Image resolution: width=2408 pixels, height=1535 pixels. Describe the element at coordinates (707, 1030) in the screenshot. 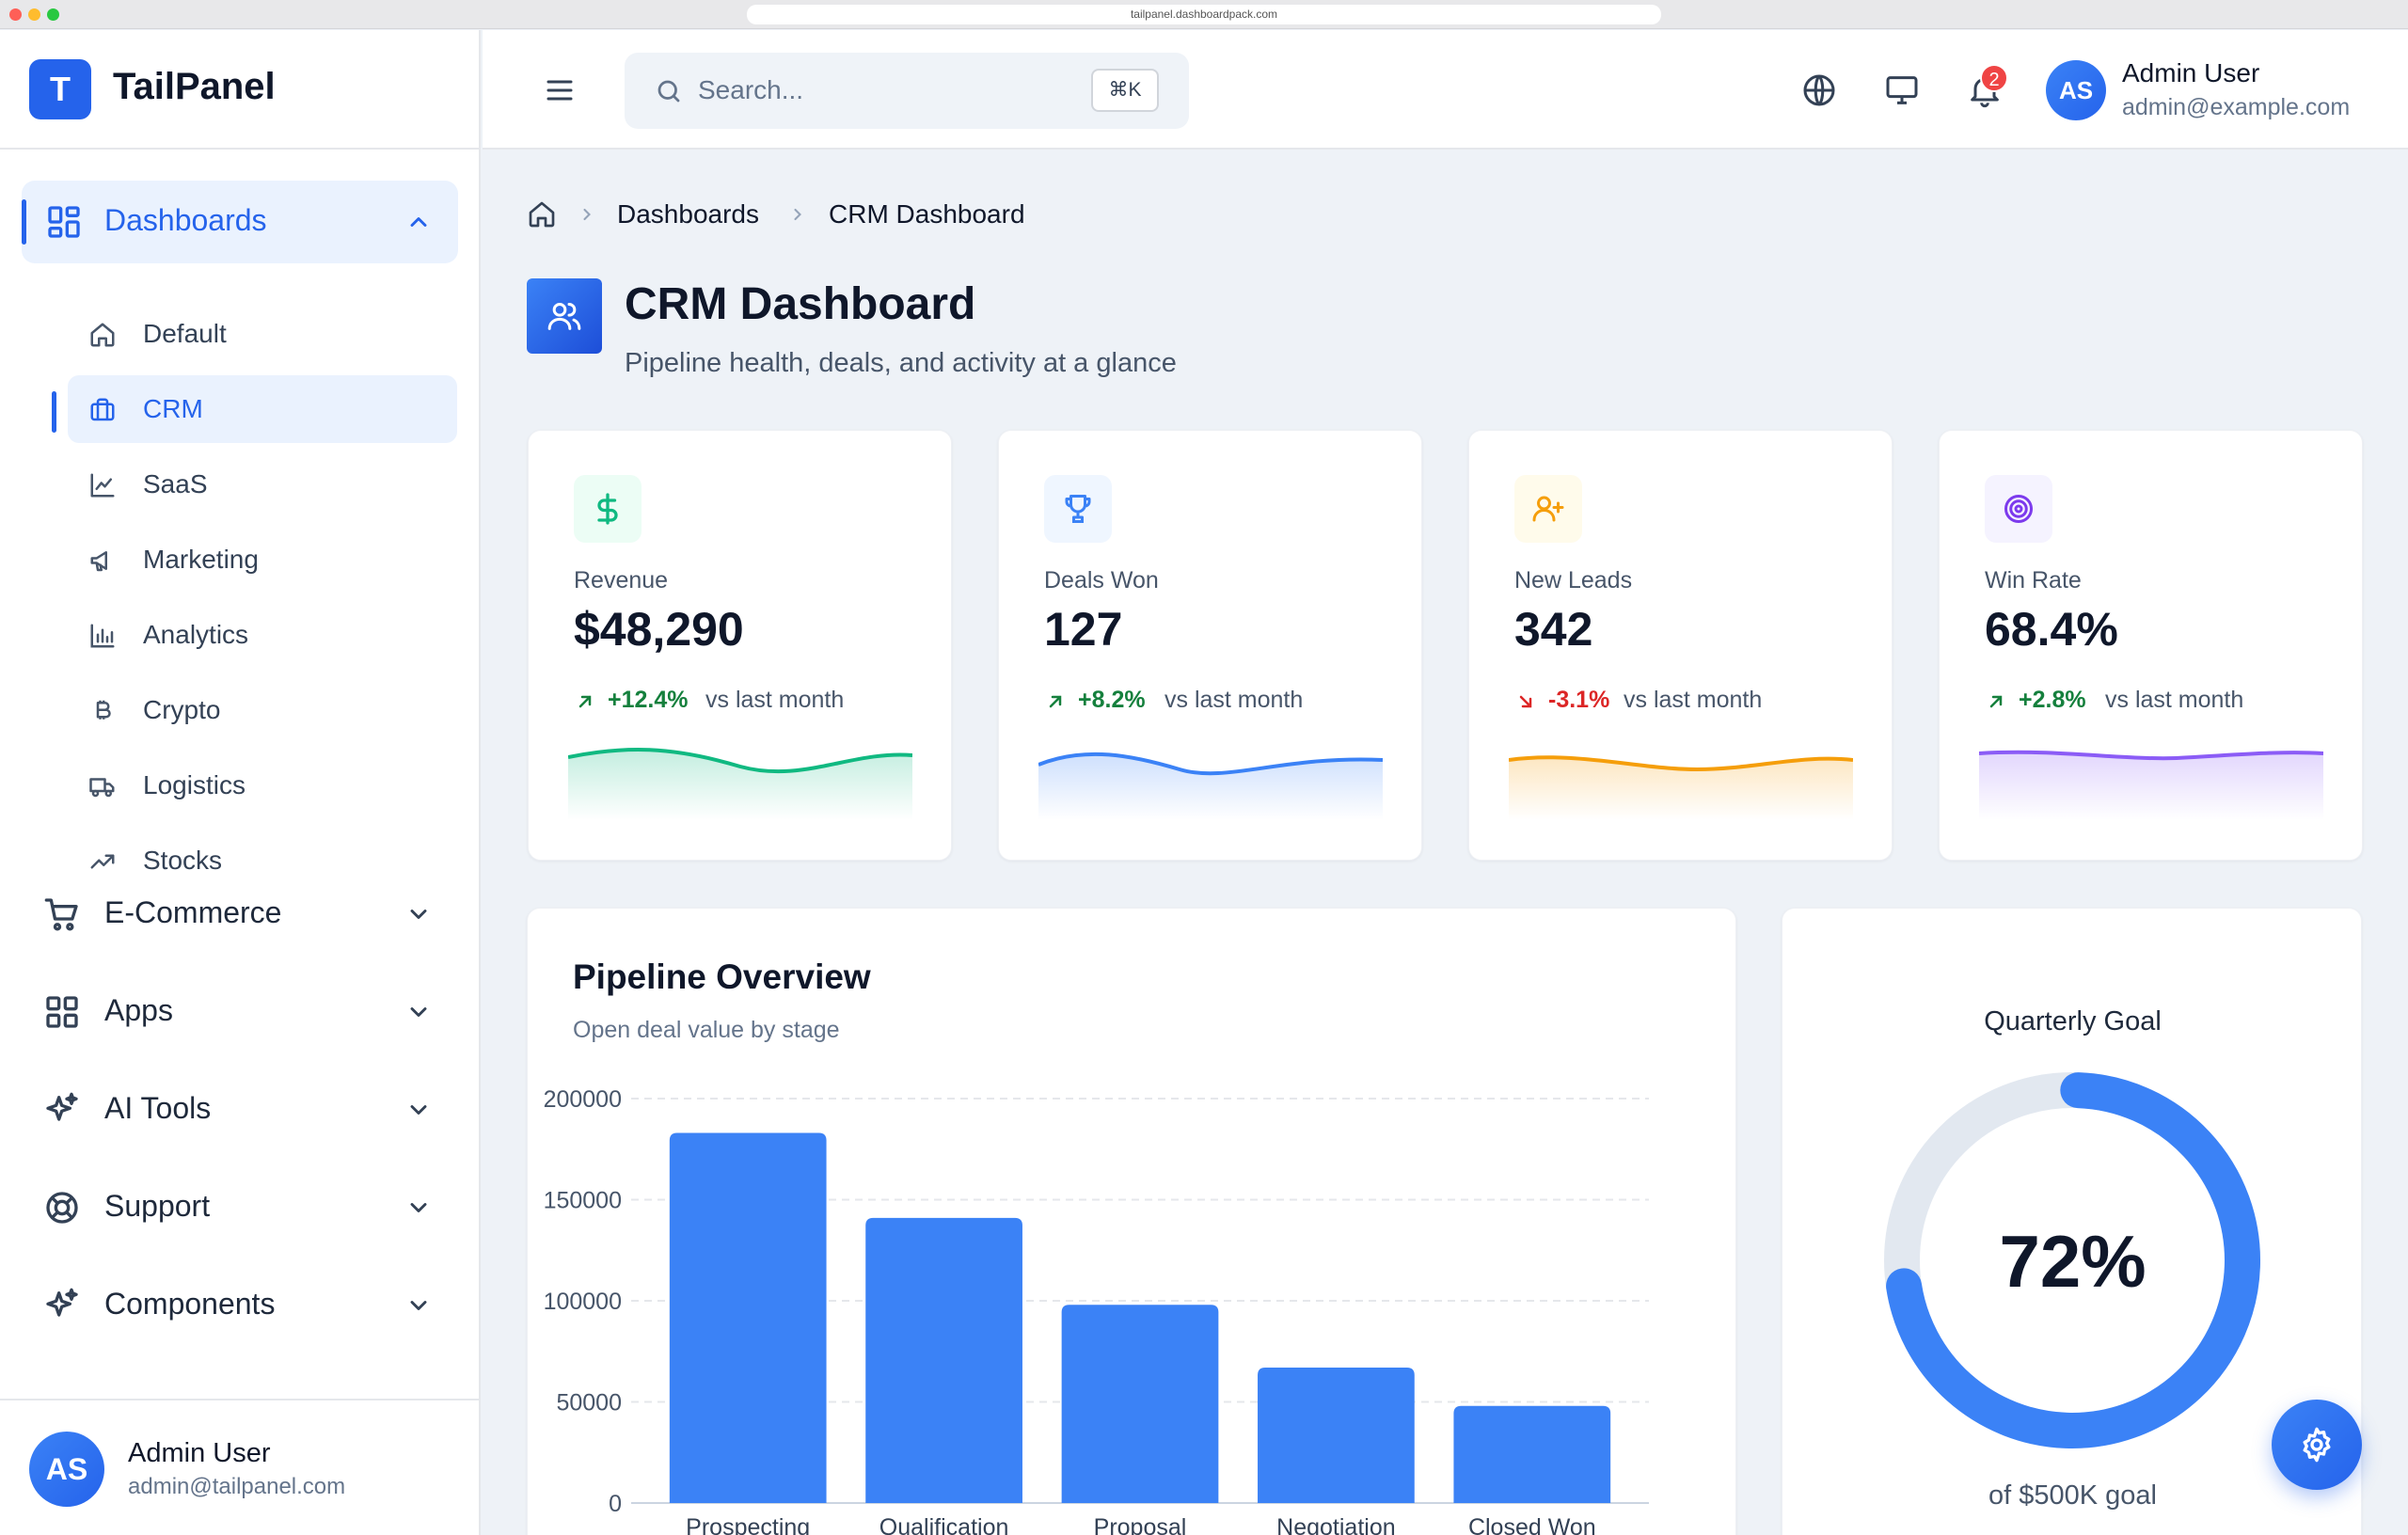

I see `chart-subtitle: Open deal value by stage` at that location.